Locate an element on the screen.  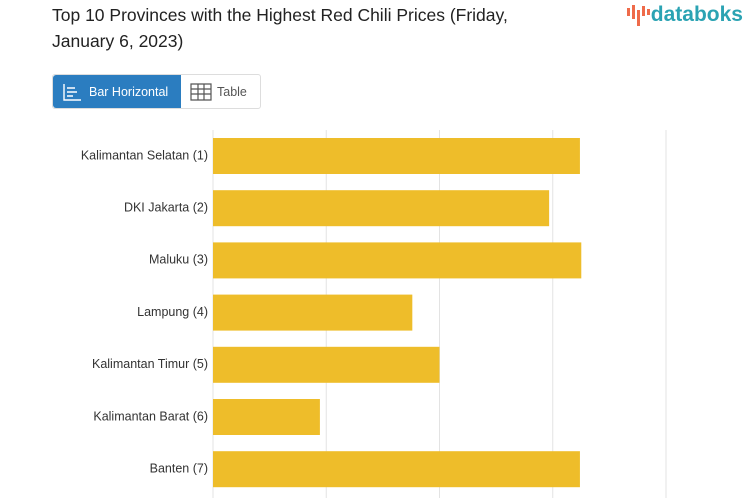
tab-table: Table is located at coordinates (218, 91).